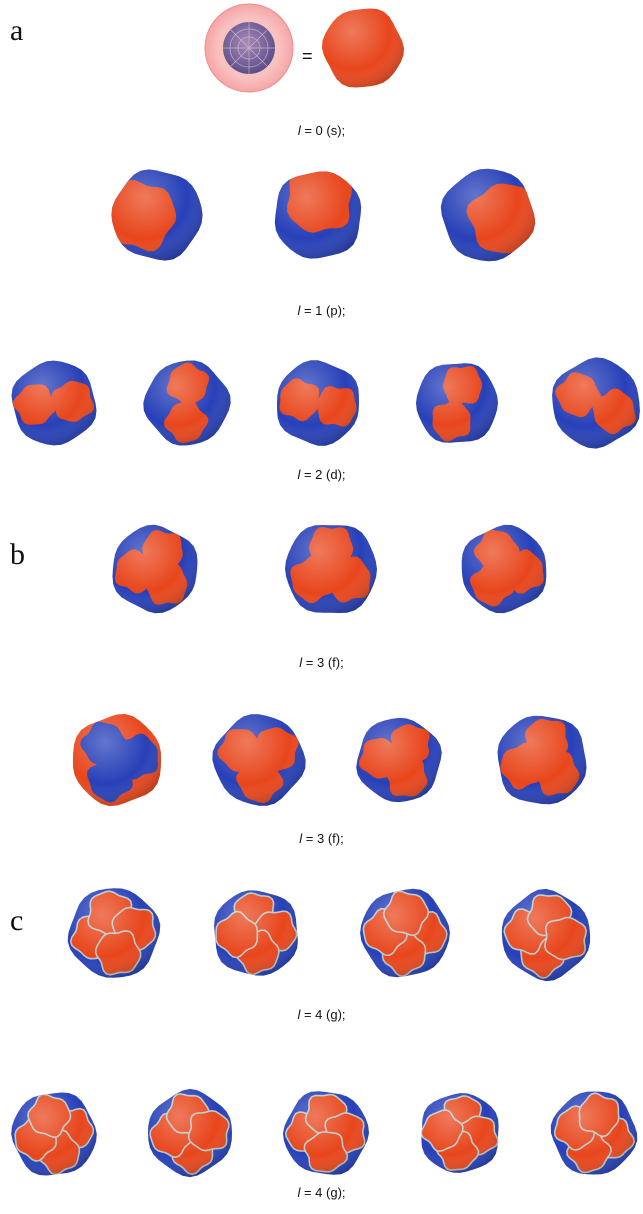  I want to click on row-label-s: l = 0 (s);, so click(321, 130).